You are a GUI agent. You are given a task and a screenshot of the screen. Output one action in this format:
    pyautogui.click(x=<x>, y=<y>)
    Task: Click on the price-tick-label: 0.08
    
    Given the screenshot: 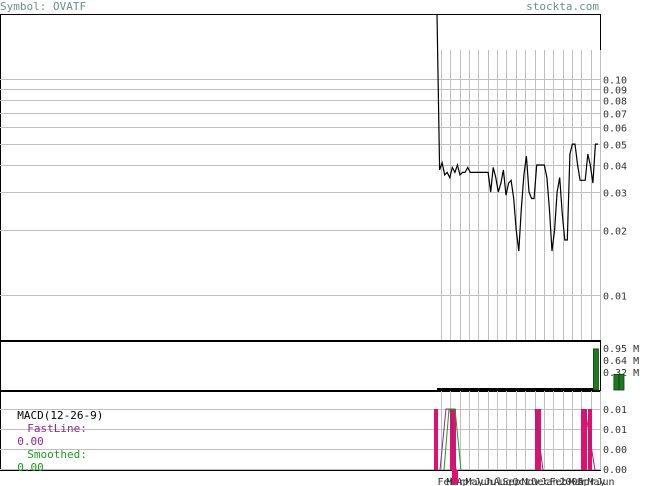 What is the action you would take?
    pyautogui.click(x=615, y=102)
    